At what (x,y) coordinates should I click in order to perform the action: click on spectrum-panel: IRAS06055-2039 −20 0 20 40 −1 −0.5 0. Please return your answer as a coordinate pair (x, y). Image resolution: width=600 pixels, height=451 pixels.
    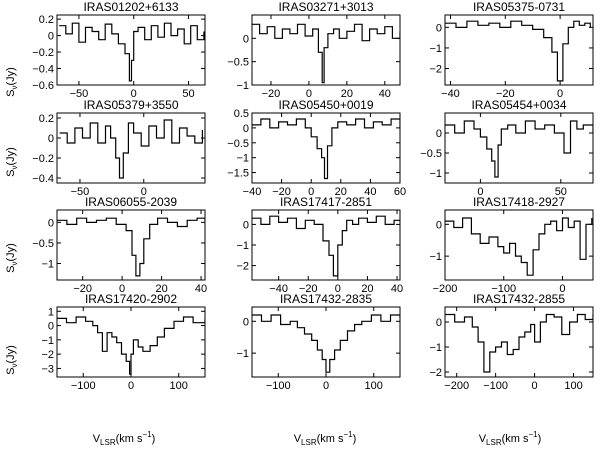
    Looking at the image, I should click on (119, 245).